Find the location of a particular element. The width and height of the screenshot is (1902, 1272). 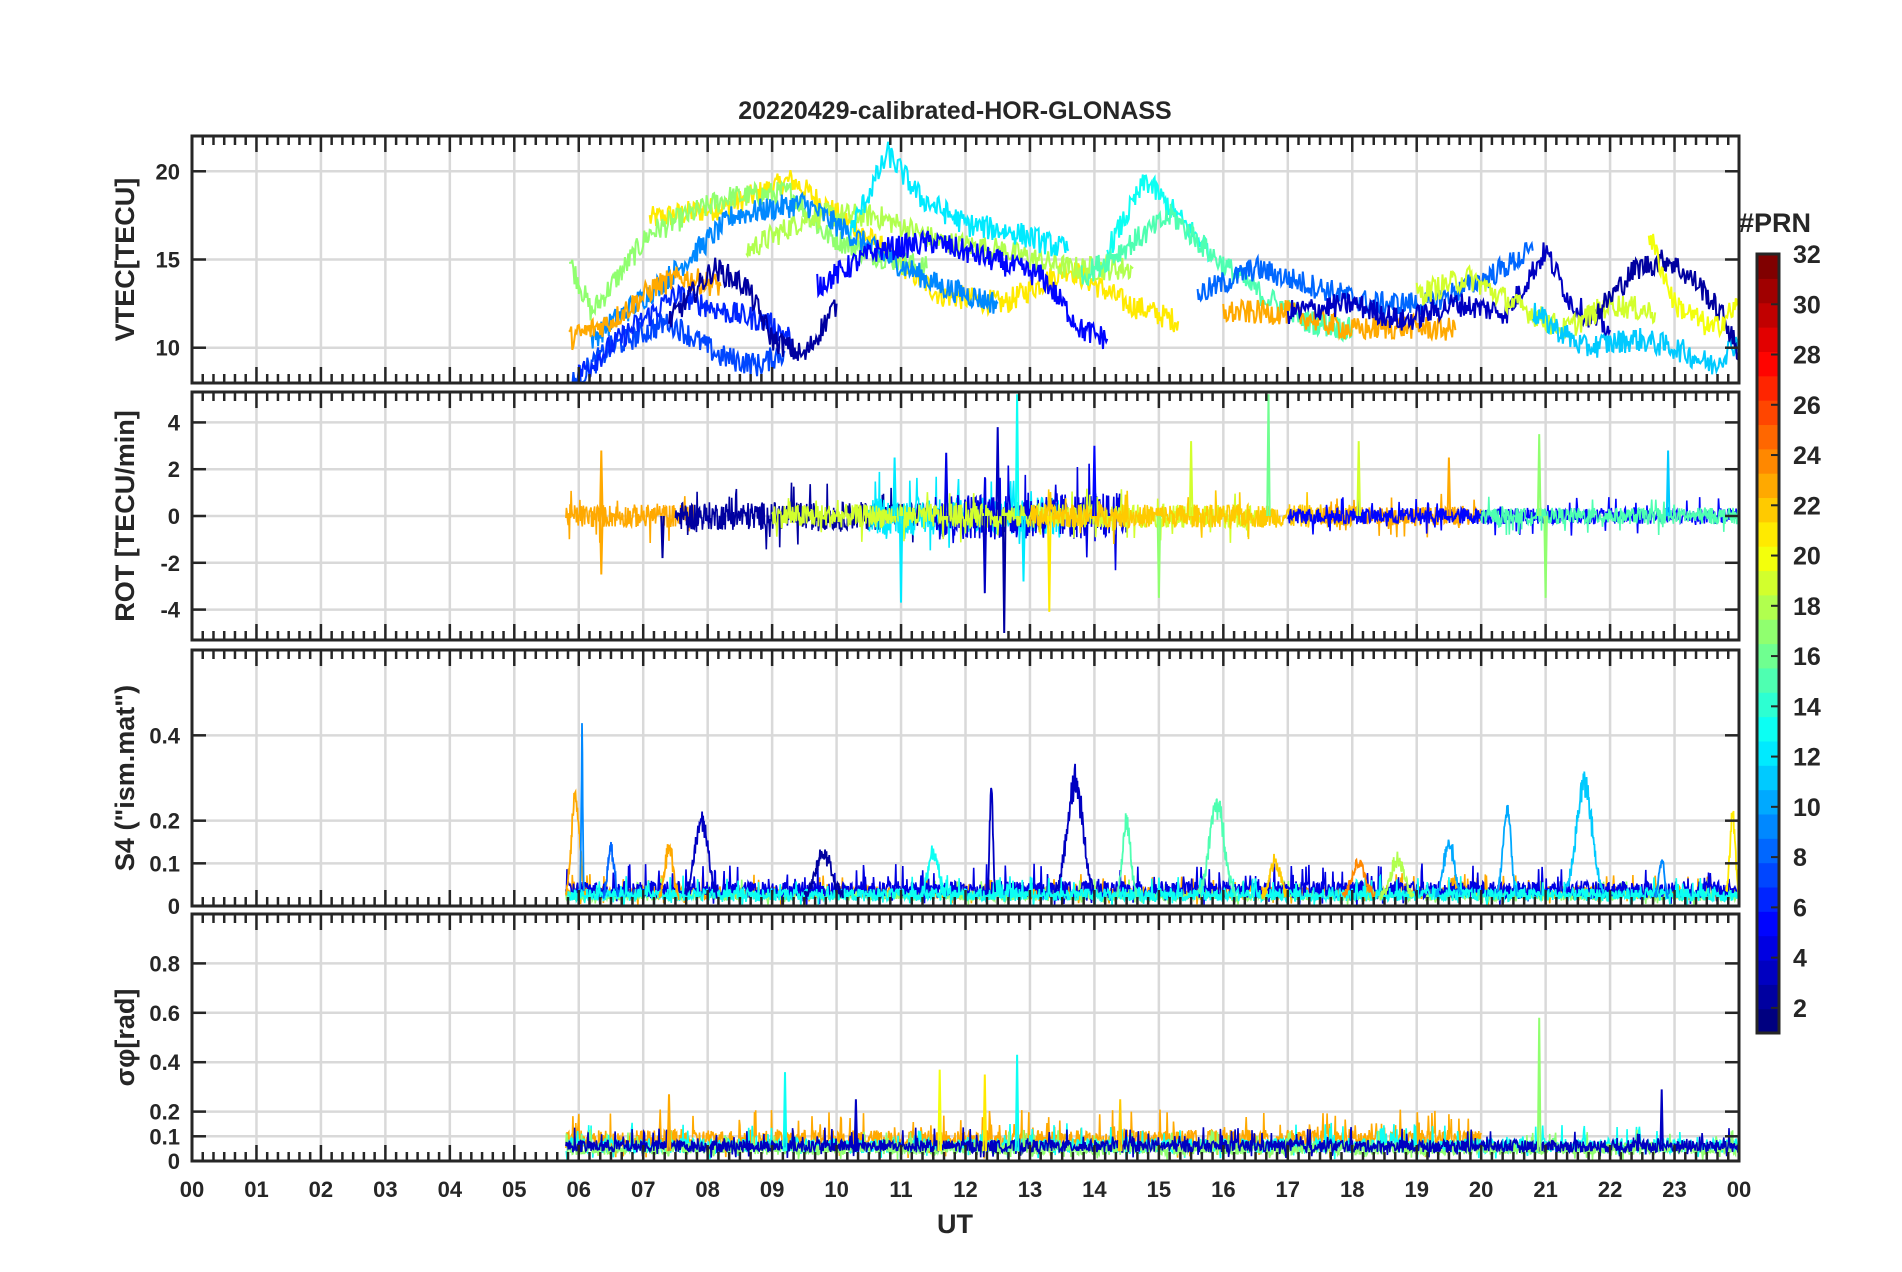

y-axis-label: S4 ("ism.mat") is located at coordinates (125, 778).